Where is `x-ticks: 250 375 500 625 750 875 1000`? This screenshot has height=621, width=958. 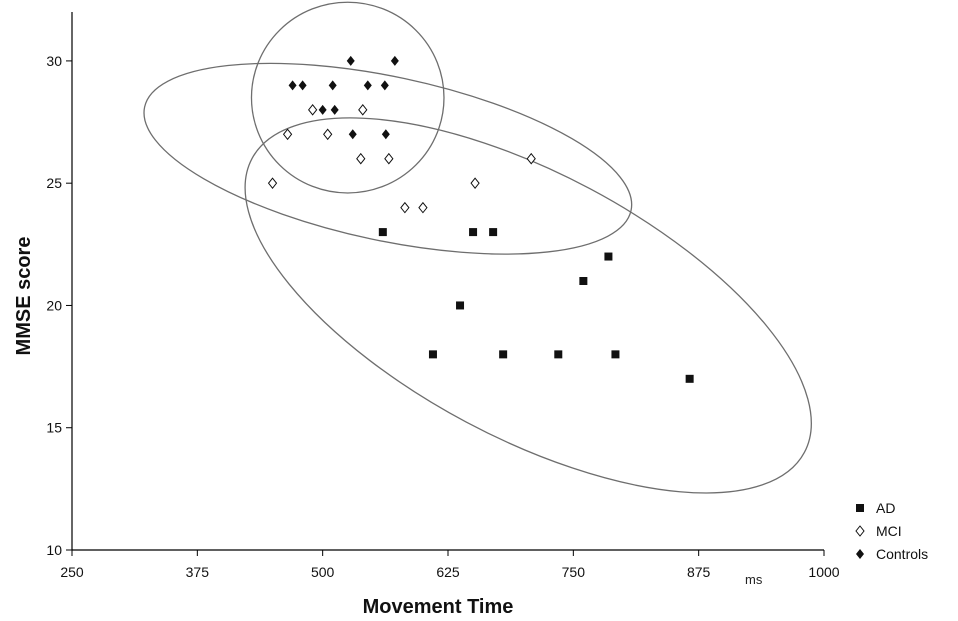
x-ticks: 250 375 500 625 750 875 1000 is located at coordinates (450, 565).